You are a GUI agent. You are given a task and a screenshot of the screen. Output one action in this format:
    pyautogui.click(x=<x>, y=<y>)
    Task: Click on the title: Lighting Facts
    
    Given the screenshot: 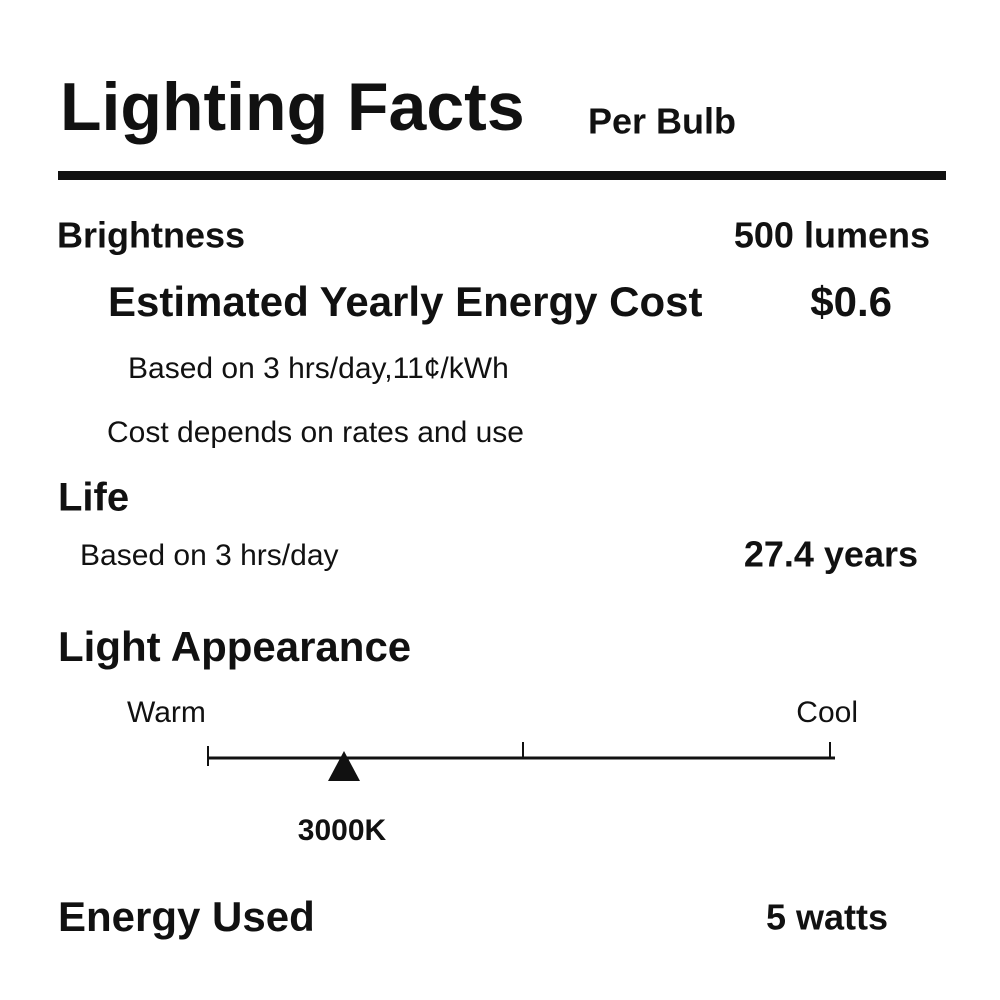 What is the action you would take?
    pyautogui.click(x=292, y=107)
    